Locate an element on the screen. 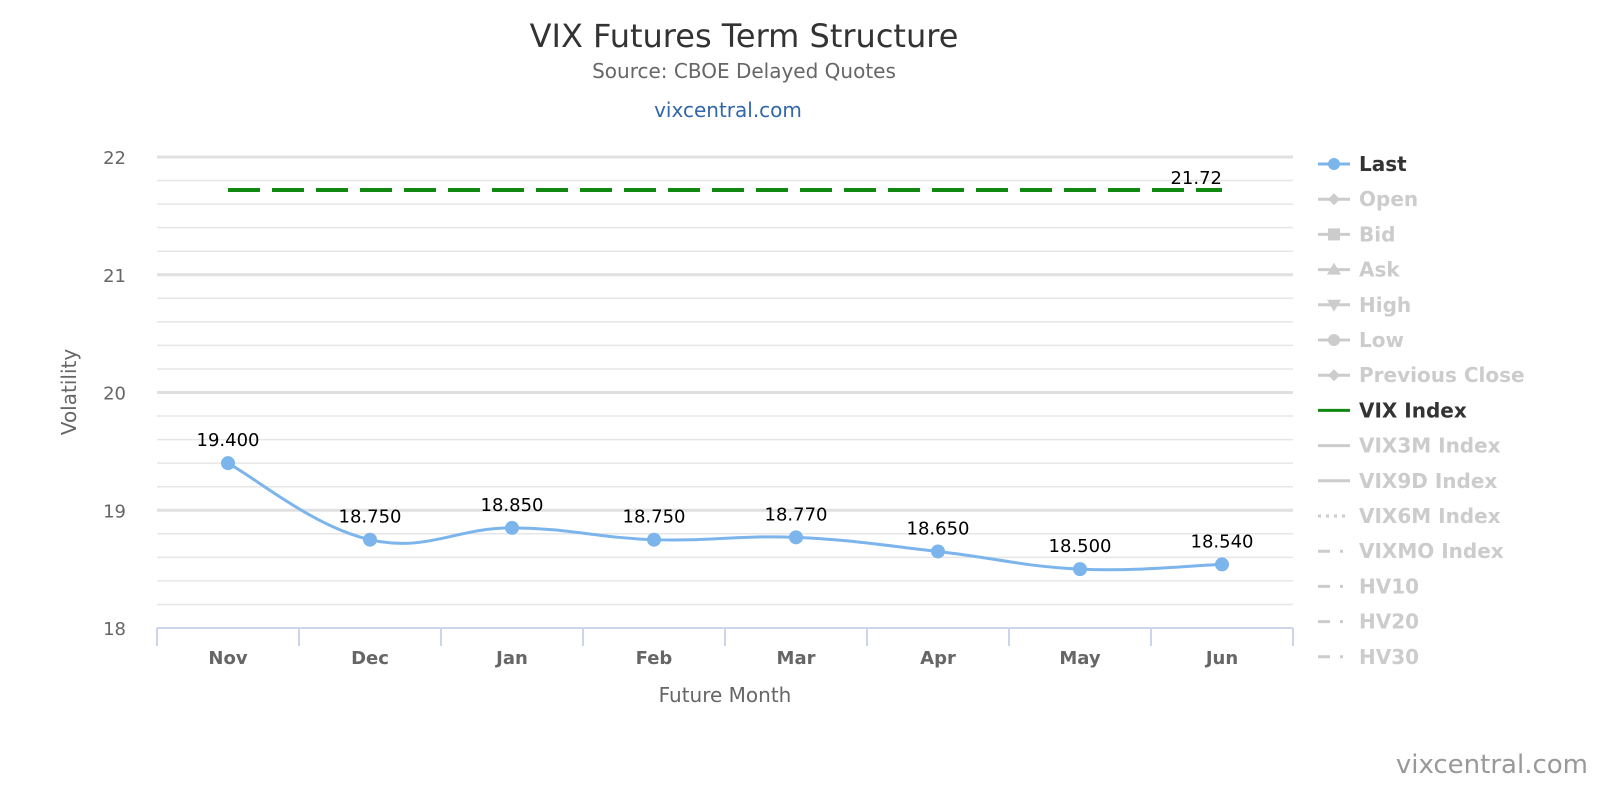  legend-item: HV30 is located at coordinates (1368, 657).